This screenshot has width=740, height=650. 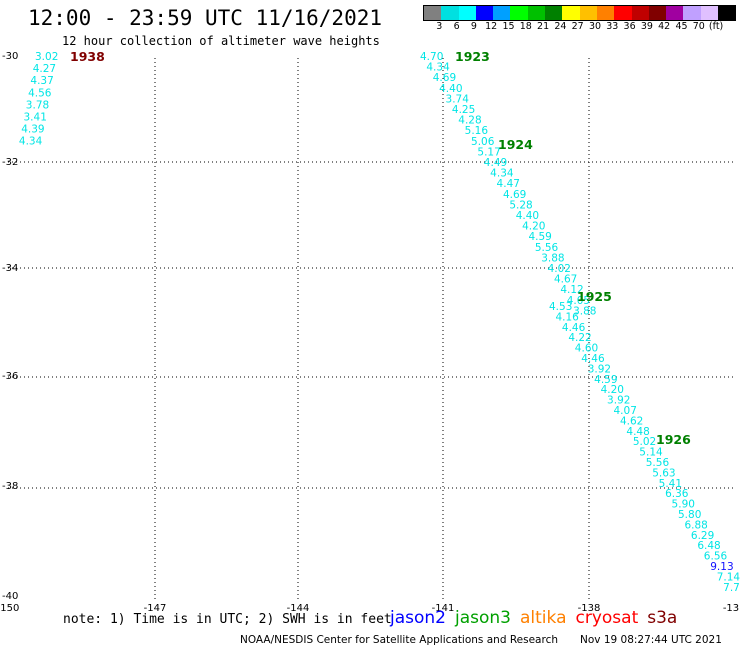 What do you see at coordinates (10, 376) in the screenshot?
I see `latitude-label: -36` at bounding box center [10, 376].